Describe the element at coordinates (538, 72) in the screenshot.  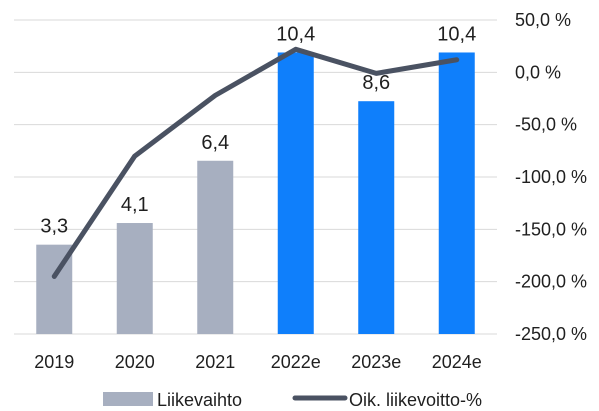
I see `y-tick-label: 0,0 %` at that location.